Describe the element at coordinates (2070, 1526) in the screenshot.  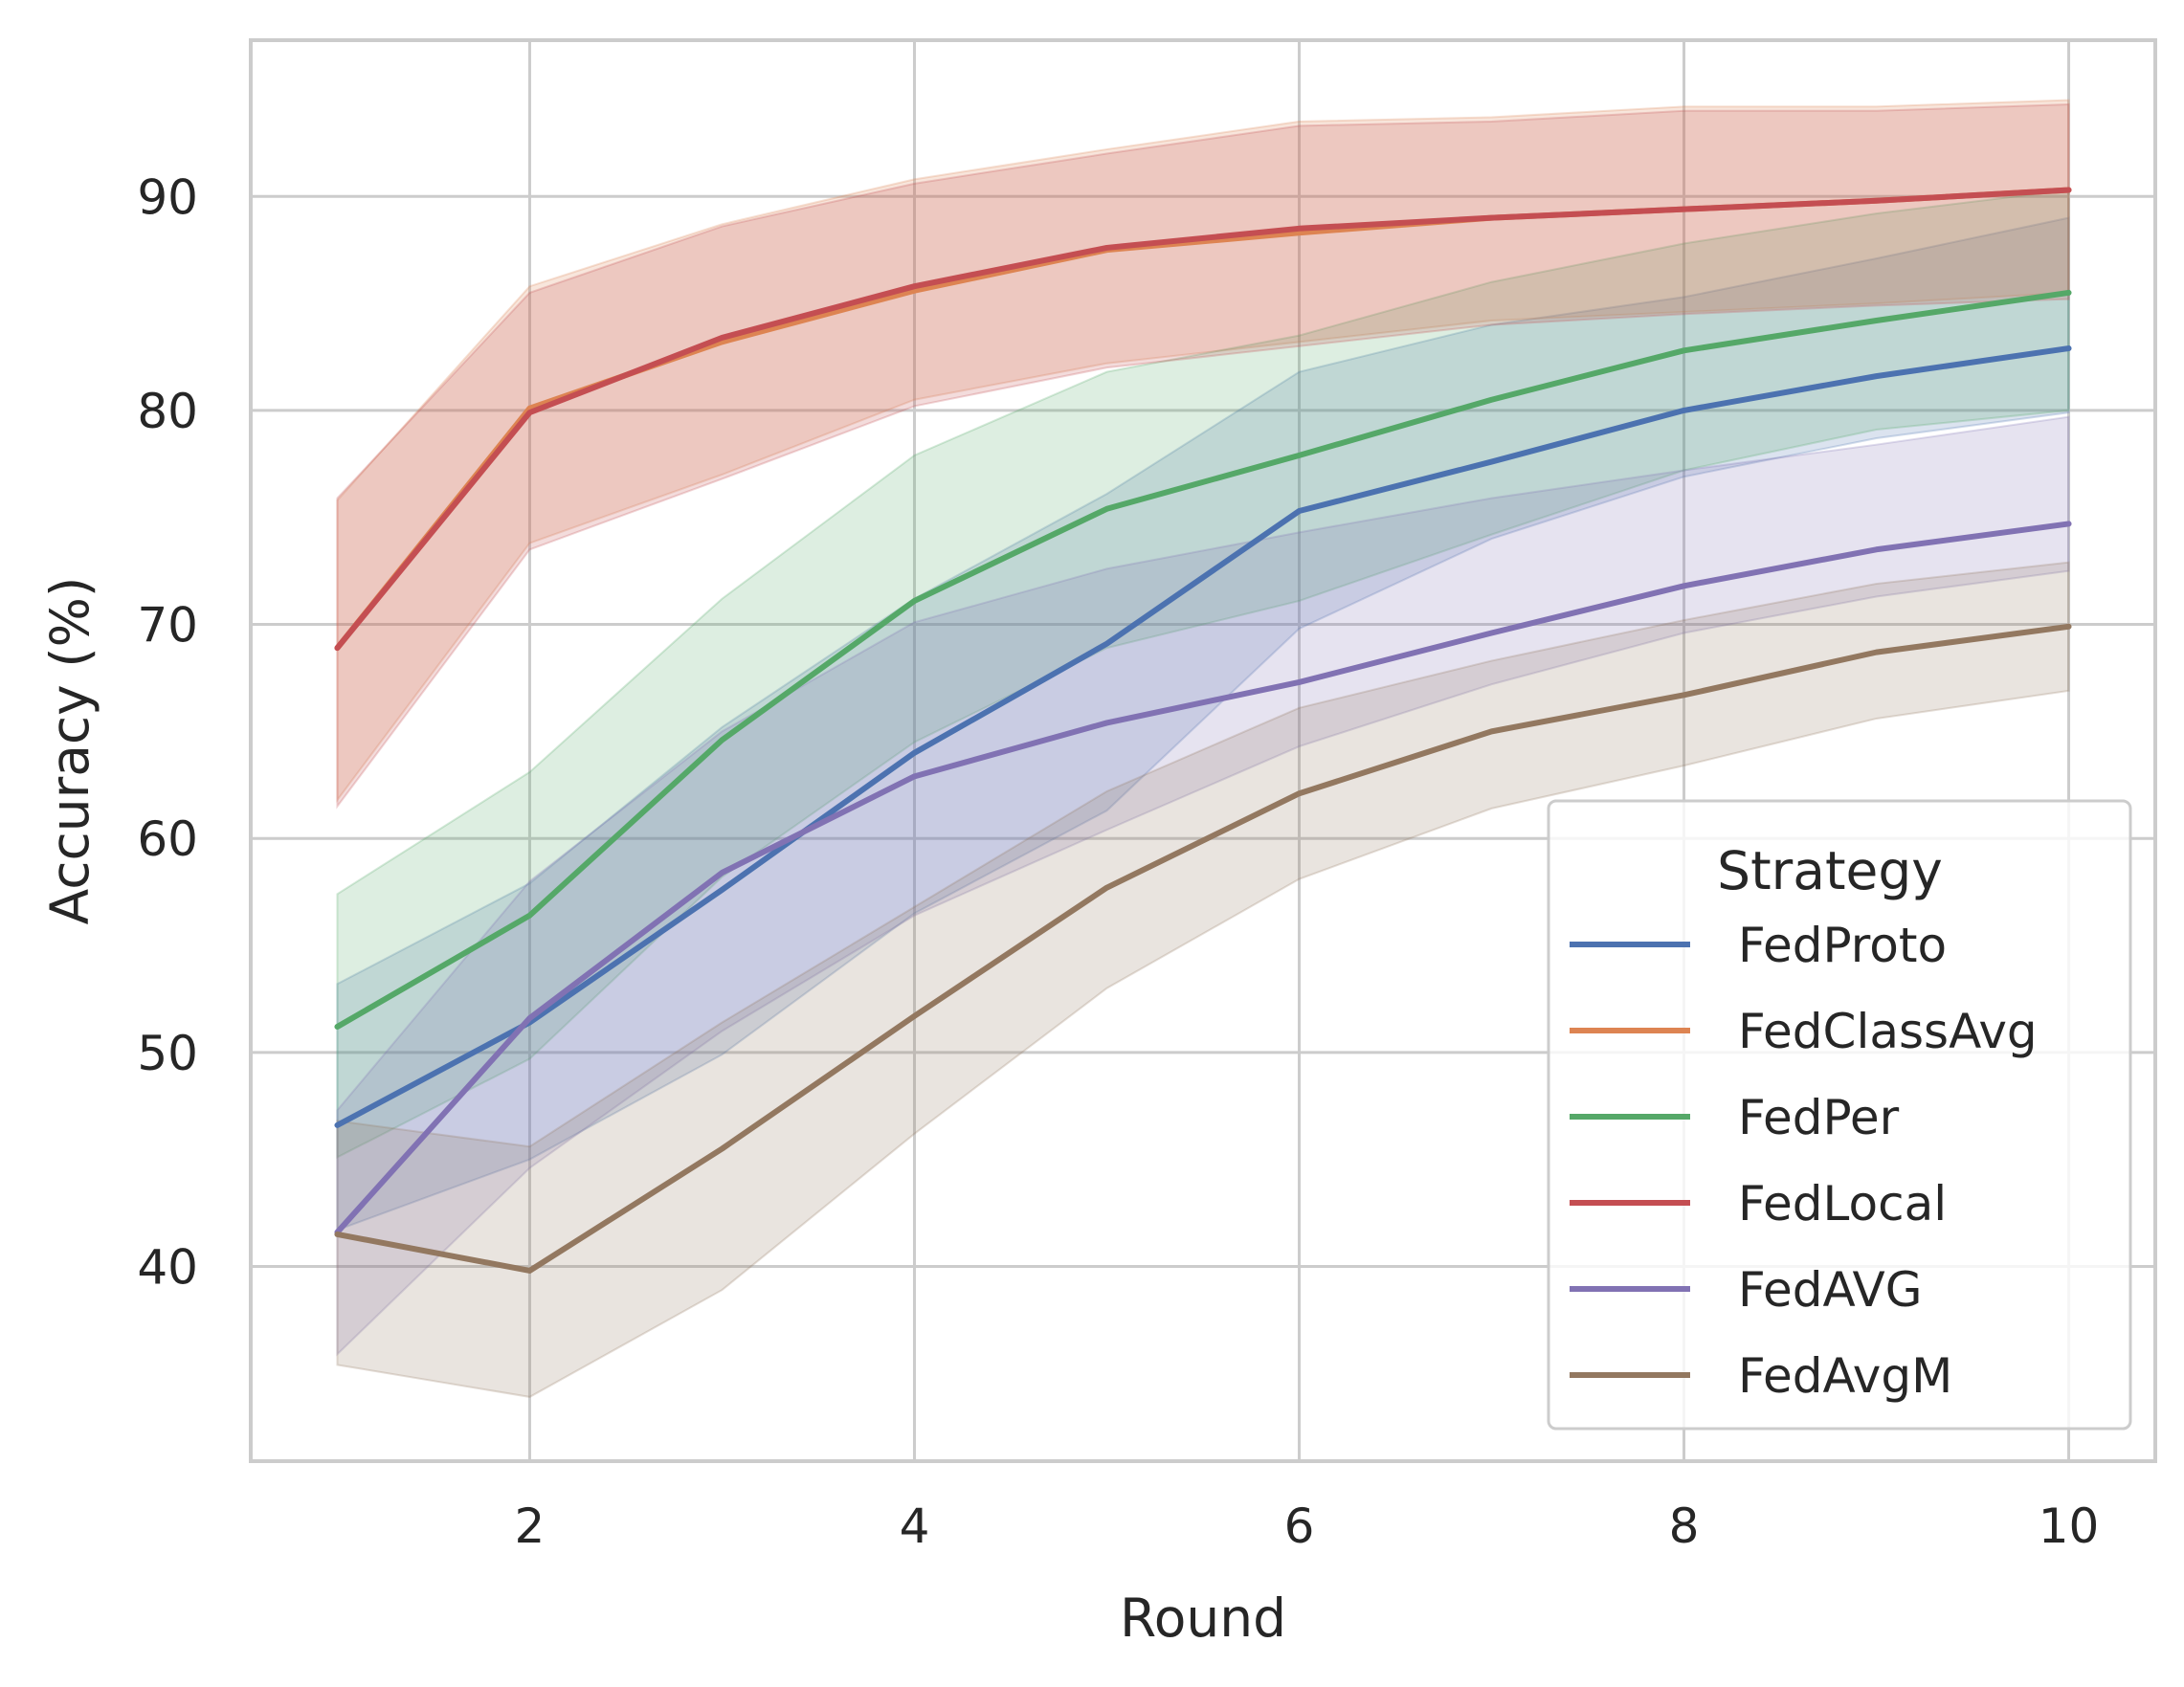
I see `x-tick-label: 10` at that location.